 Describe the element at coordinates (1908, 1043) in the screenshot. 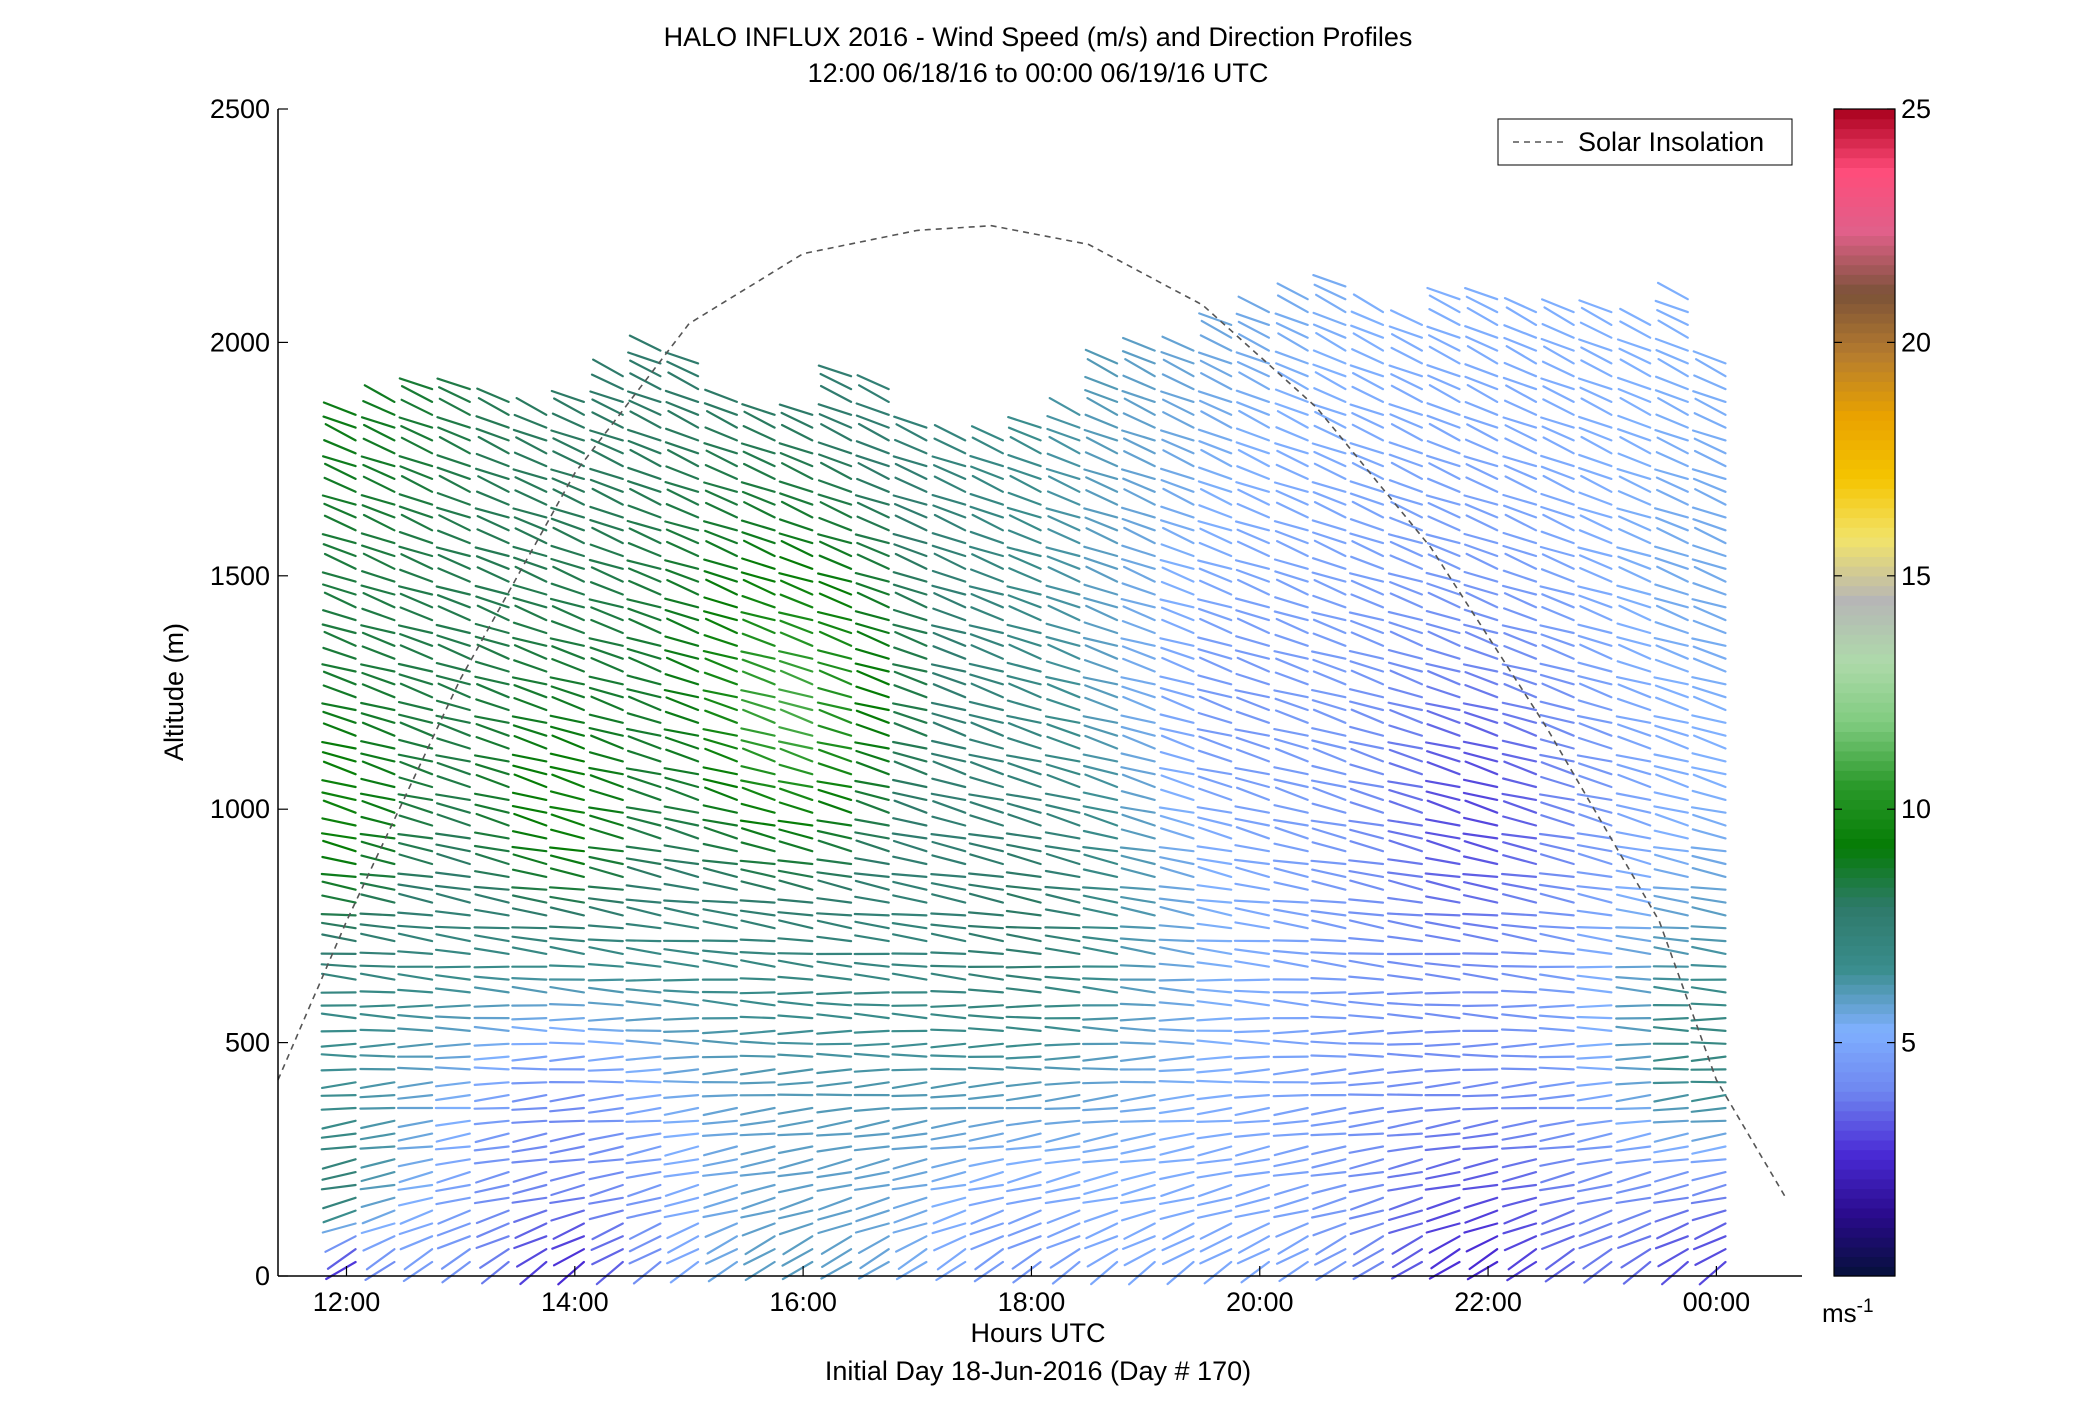

I see `colorbar-tick-label: 5` at that location.